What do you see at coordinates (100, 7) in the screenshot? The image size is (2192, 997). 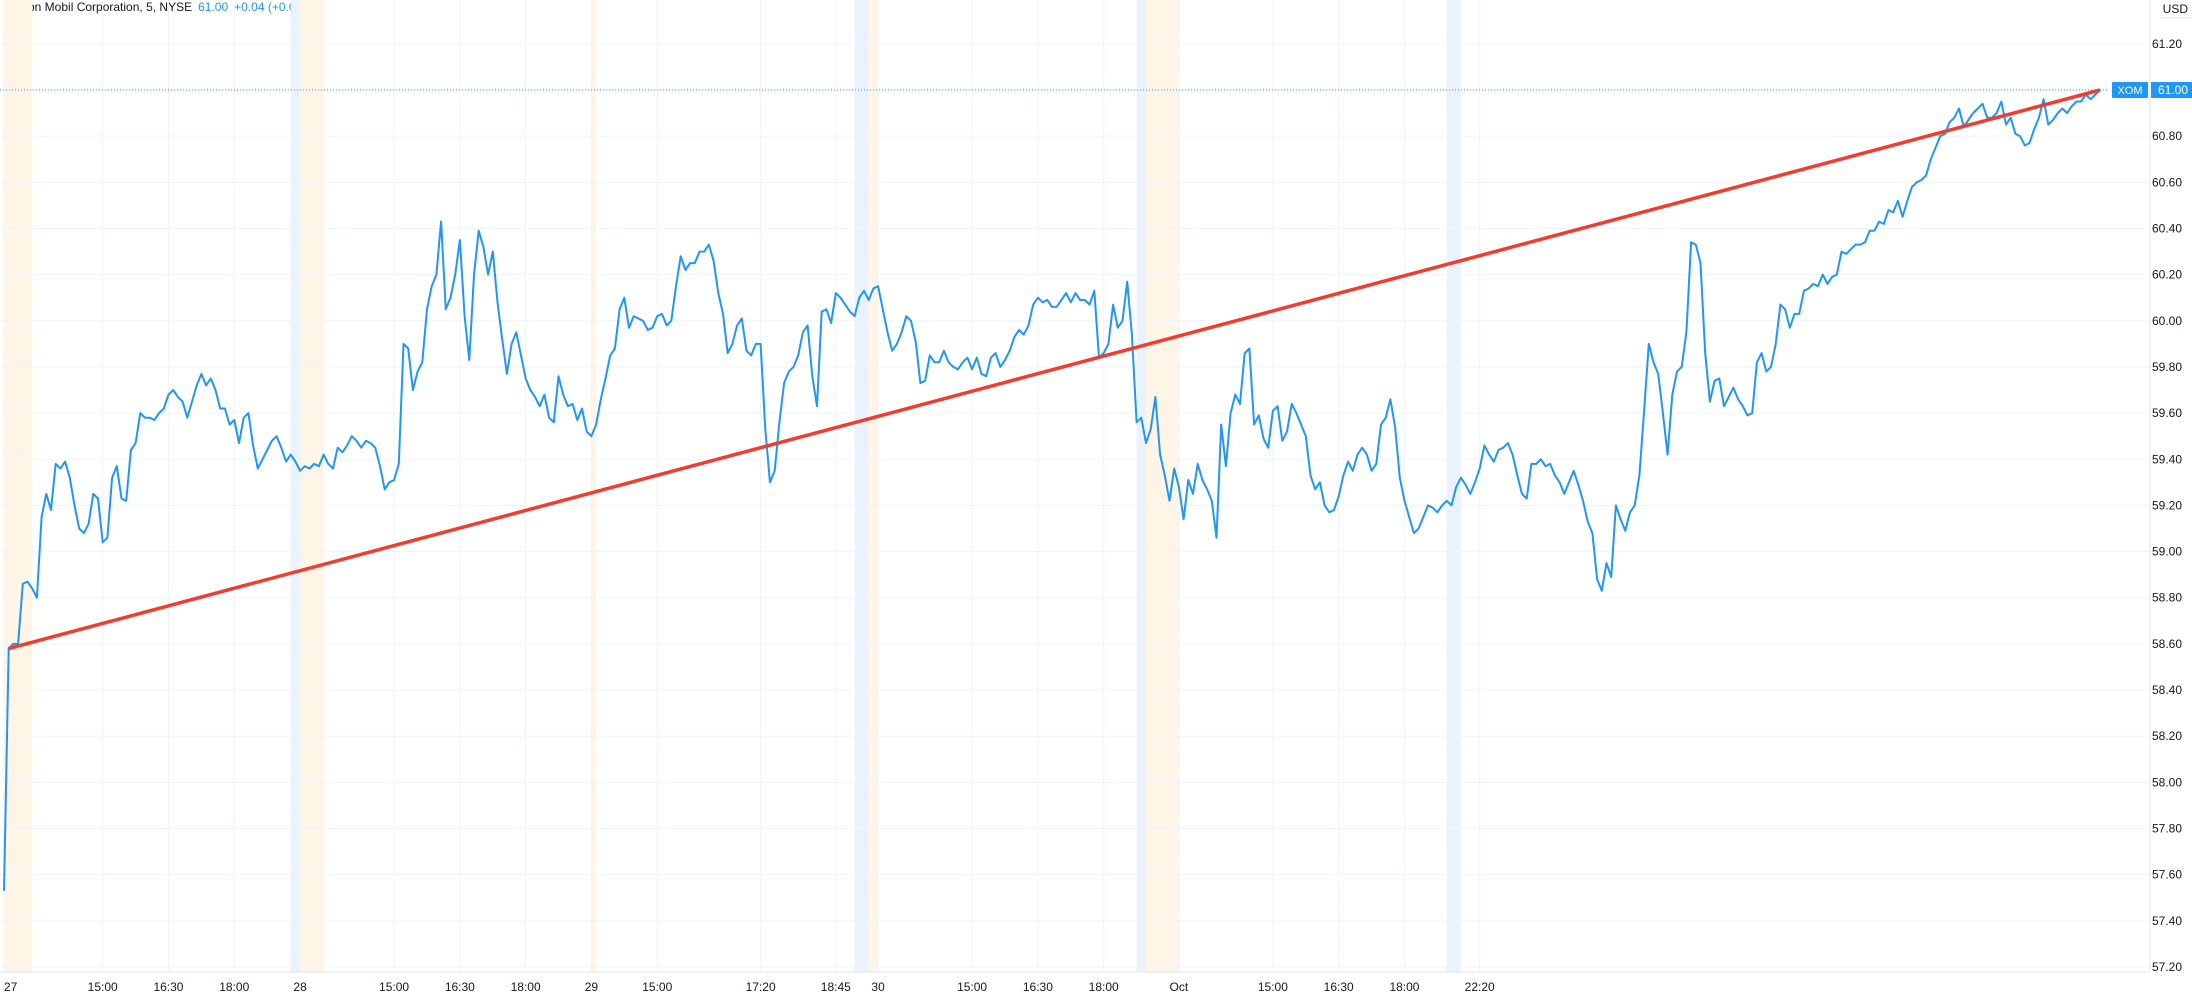 I see `symbol-title: Exxon Mobil Corporation, 5, NYSE` at bounding box center [100, 7].